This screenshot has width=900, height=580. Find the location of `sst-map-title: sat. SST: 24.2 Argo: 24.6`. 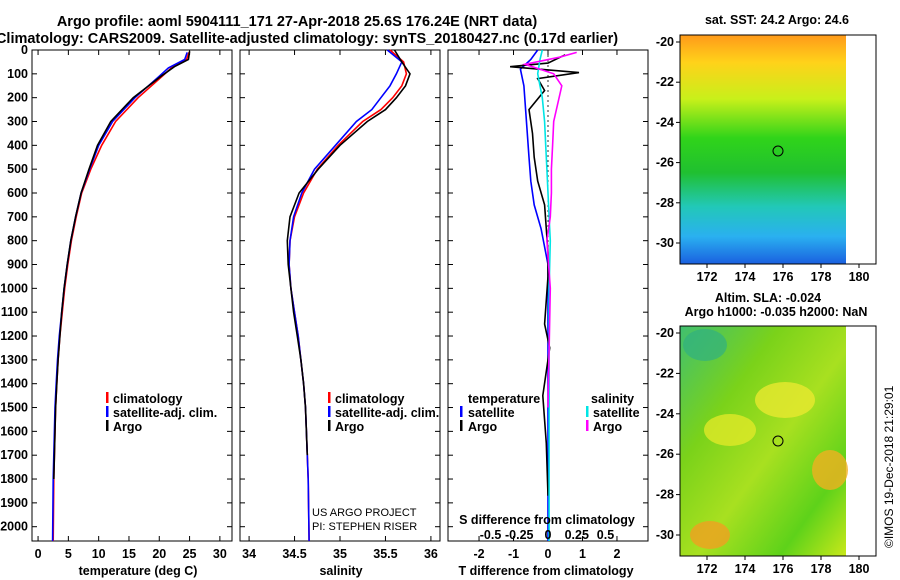

sst-map-title: sat. SST: 24.2 Argo: 24.6 is located at coordinates (777, 20).